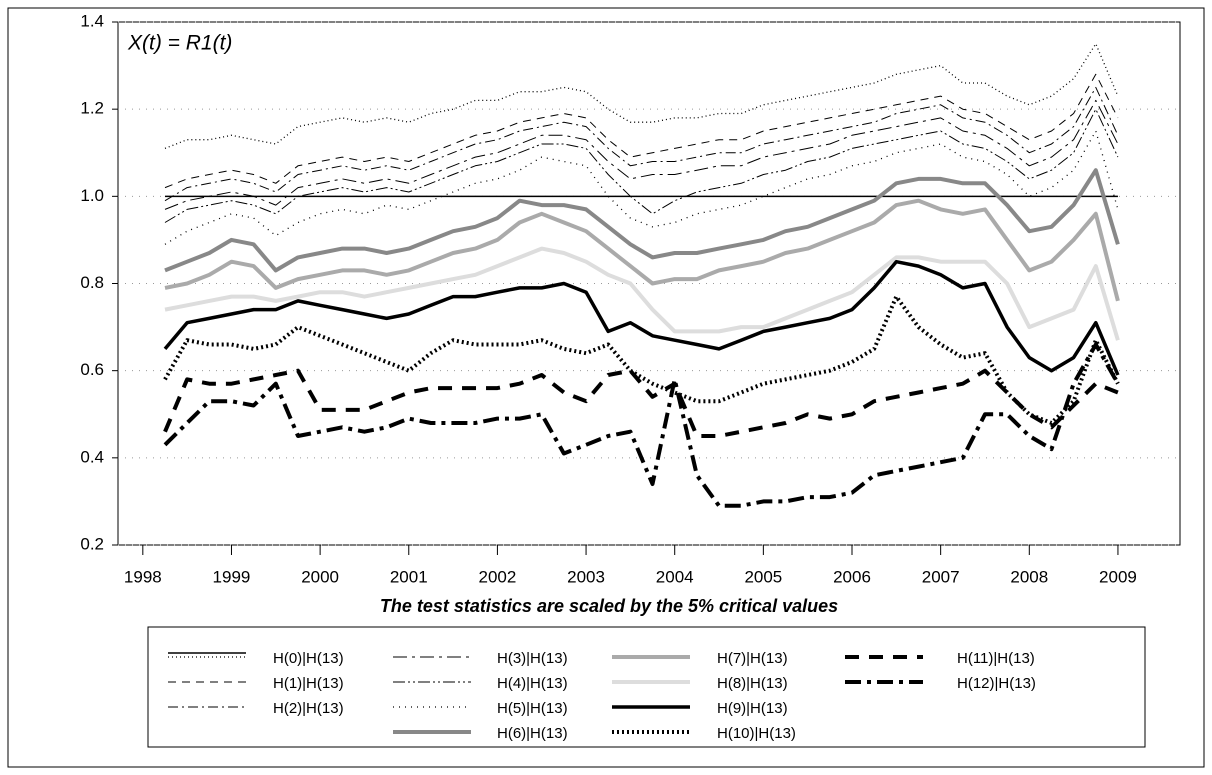  What do you see at coordinates (92, 456) in the screenshot?
I see `y-tick-label: 0.4` at bounding box center [92, 456].